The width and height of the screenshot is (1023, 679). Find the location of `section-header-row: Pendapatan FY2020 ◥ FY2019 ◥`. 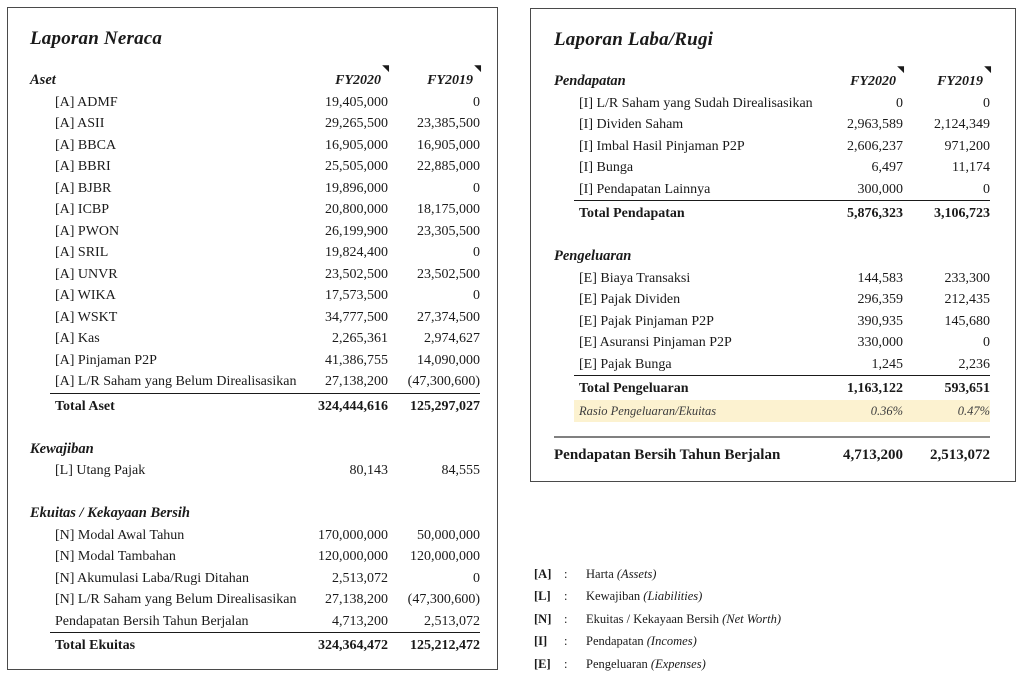

section-header-row: Pendapatan FY2020 ◥ FY2019 ◥ is located at coordinates (772, 79).